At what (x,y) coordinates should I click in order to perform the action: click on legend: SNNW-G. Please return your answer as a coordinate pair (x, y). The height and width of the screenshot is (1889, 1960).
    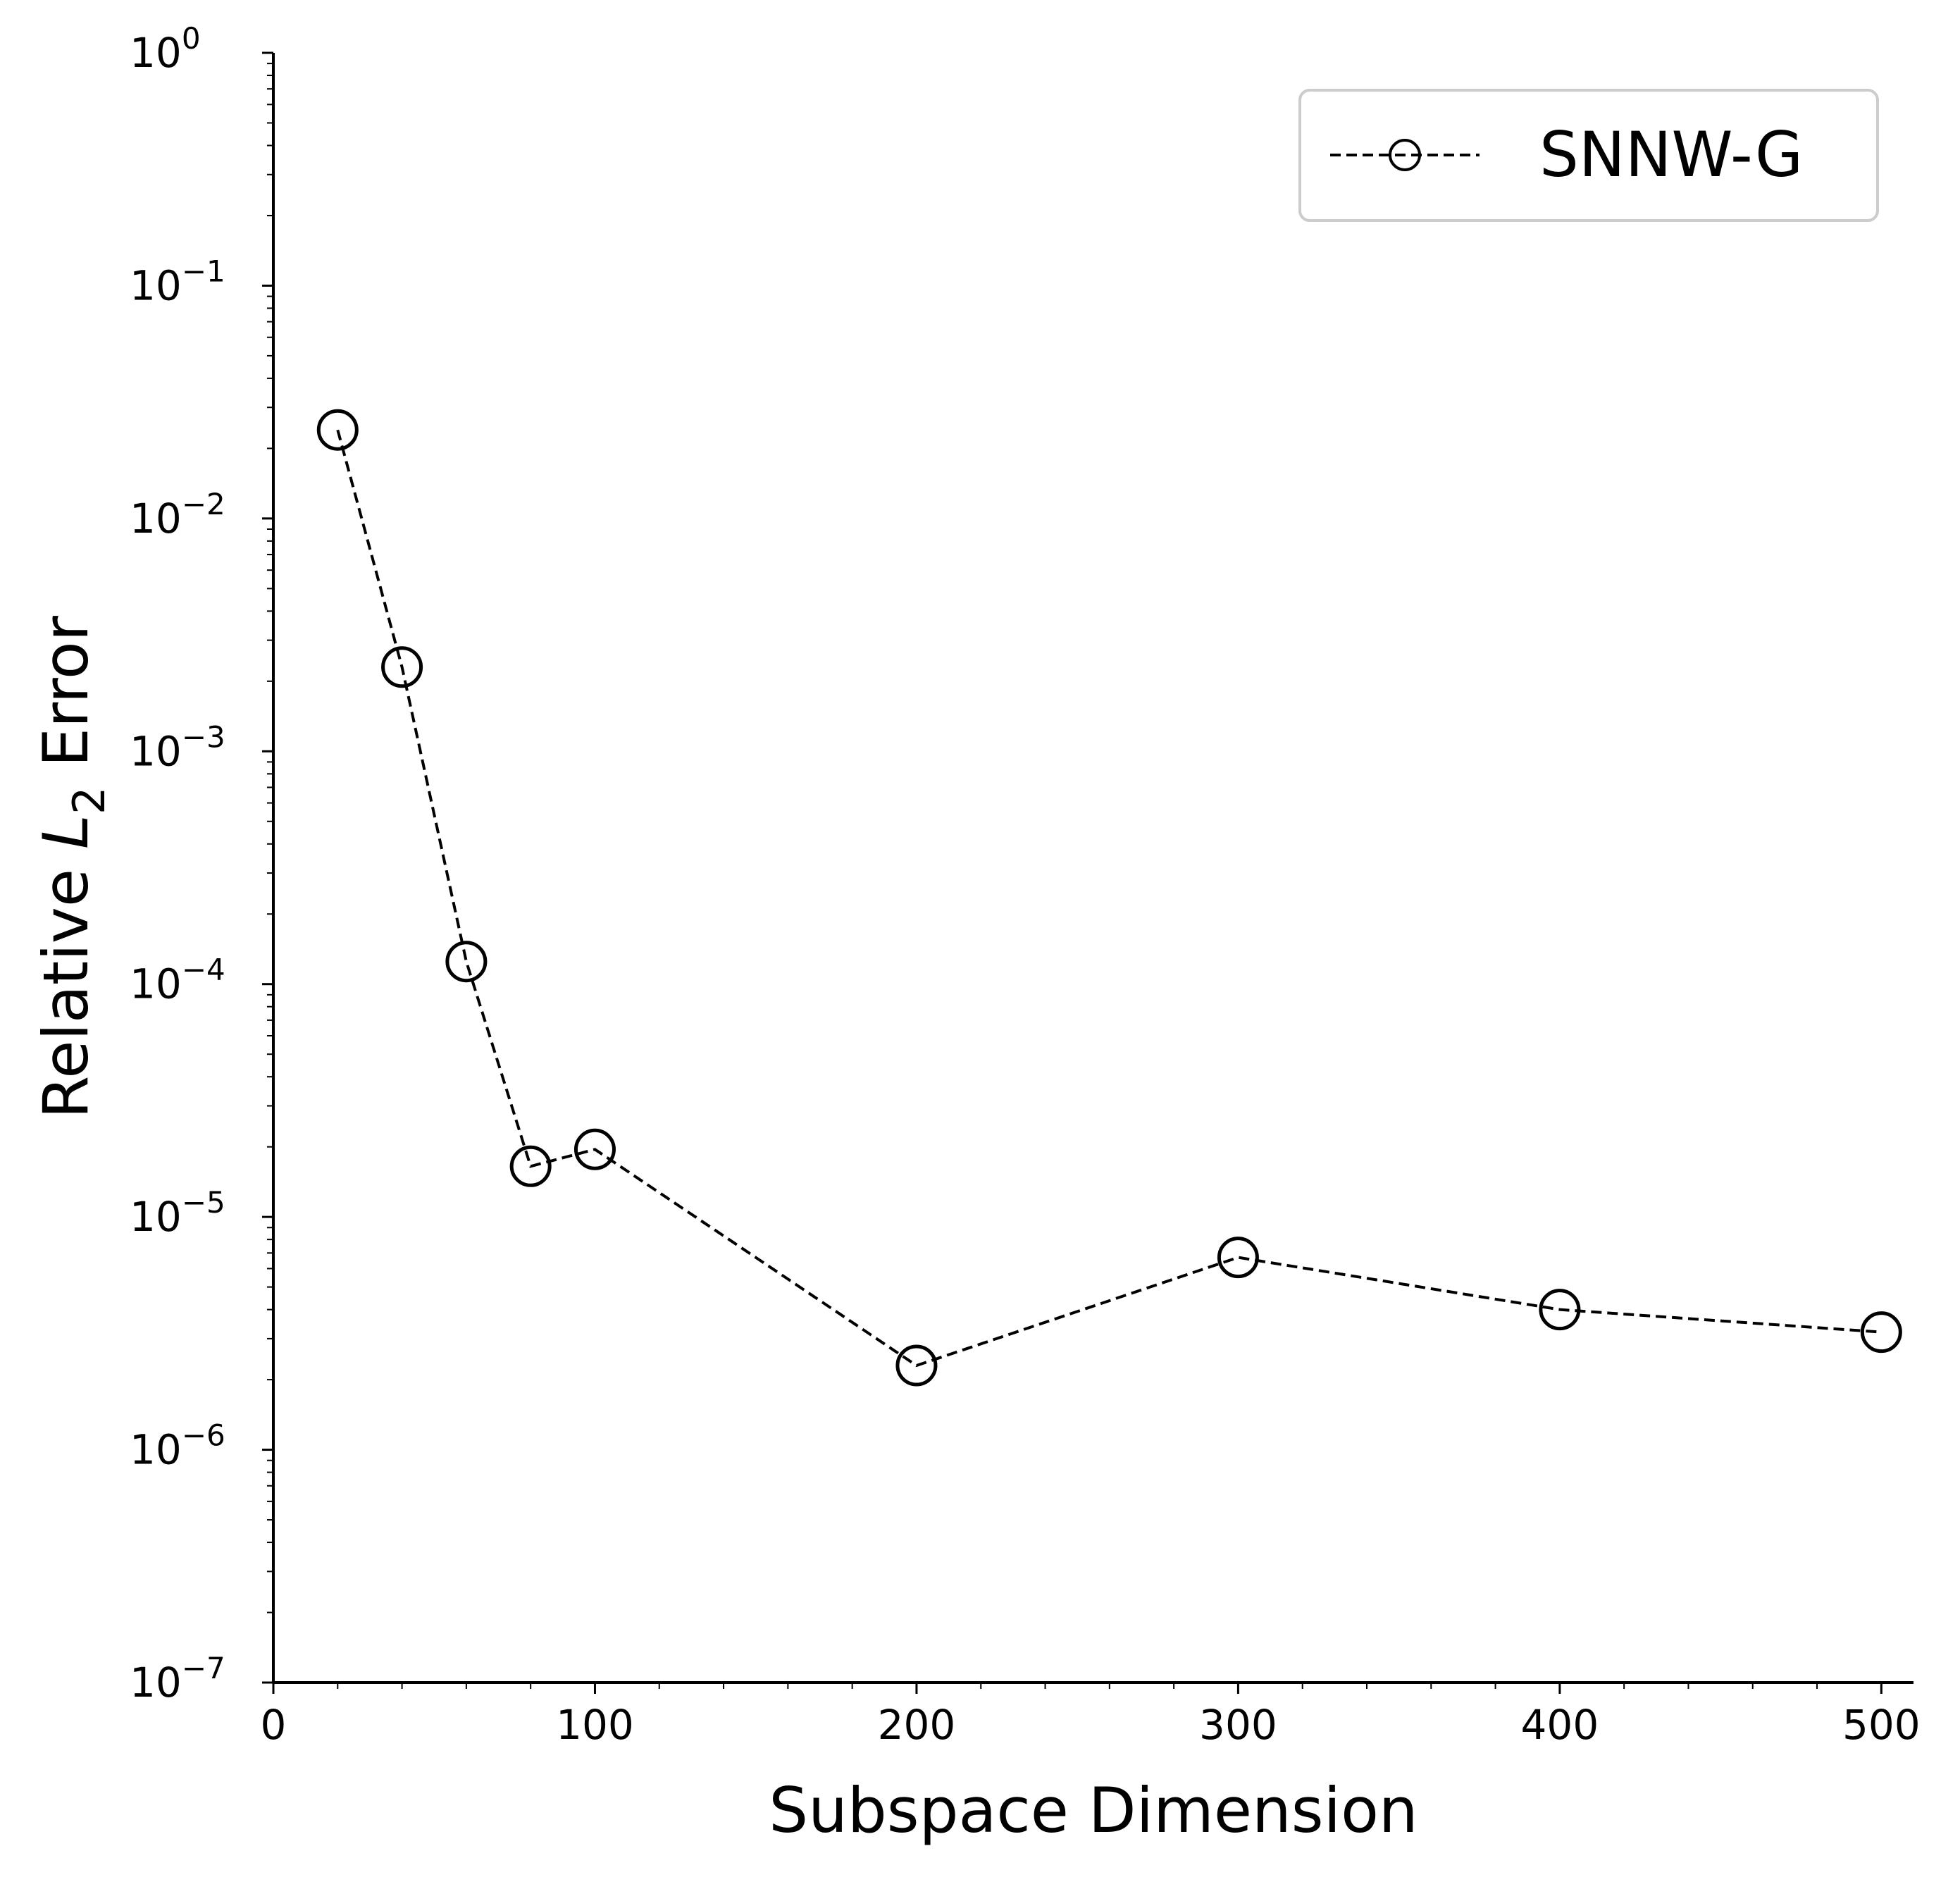
    Looking at the image, I should click on (1589, 155).